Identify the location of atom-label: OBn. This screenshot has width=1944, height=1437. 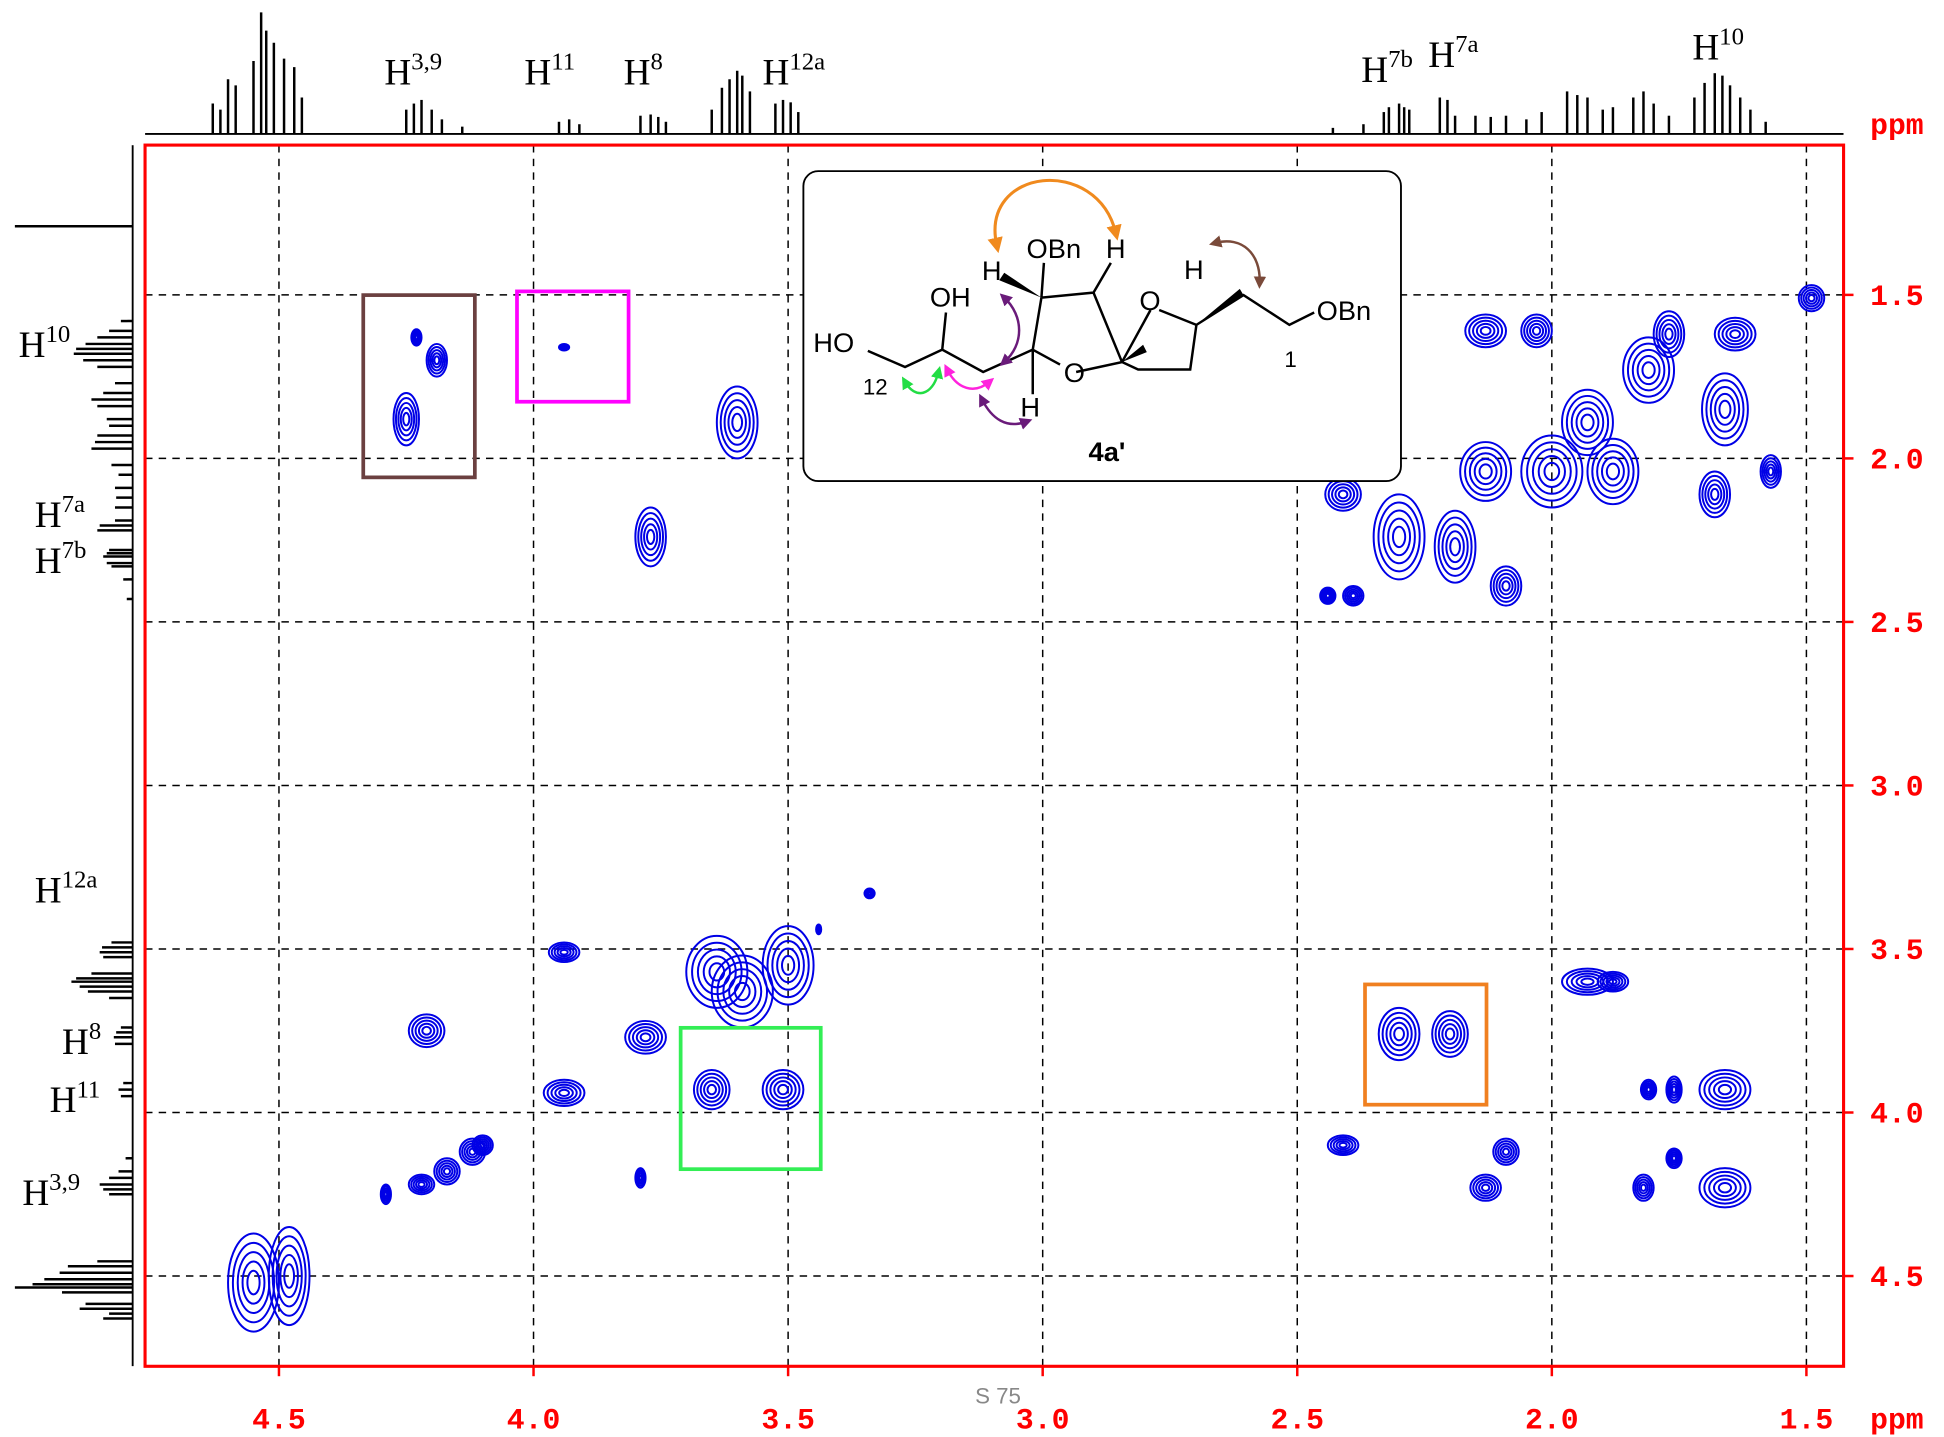
(1054, 248).